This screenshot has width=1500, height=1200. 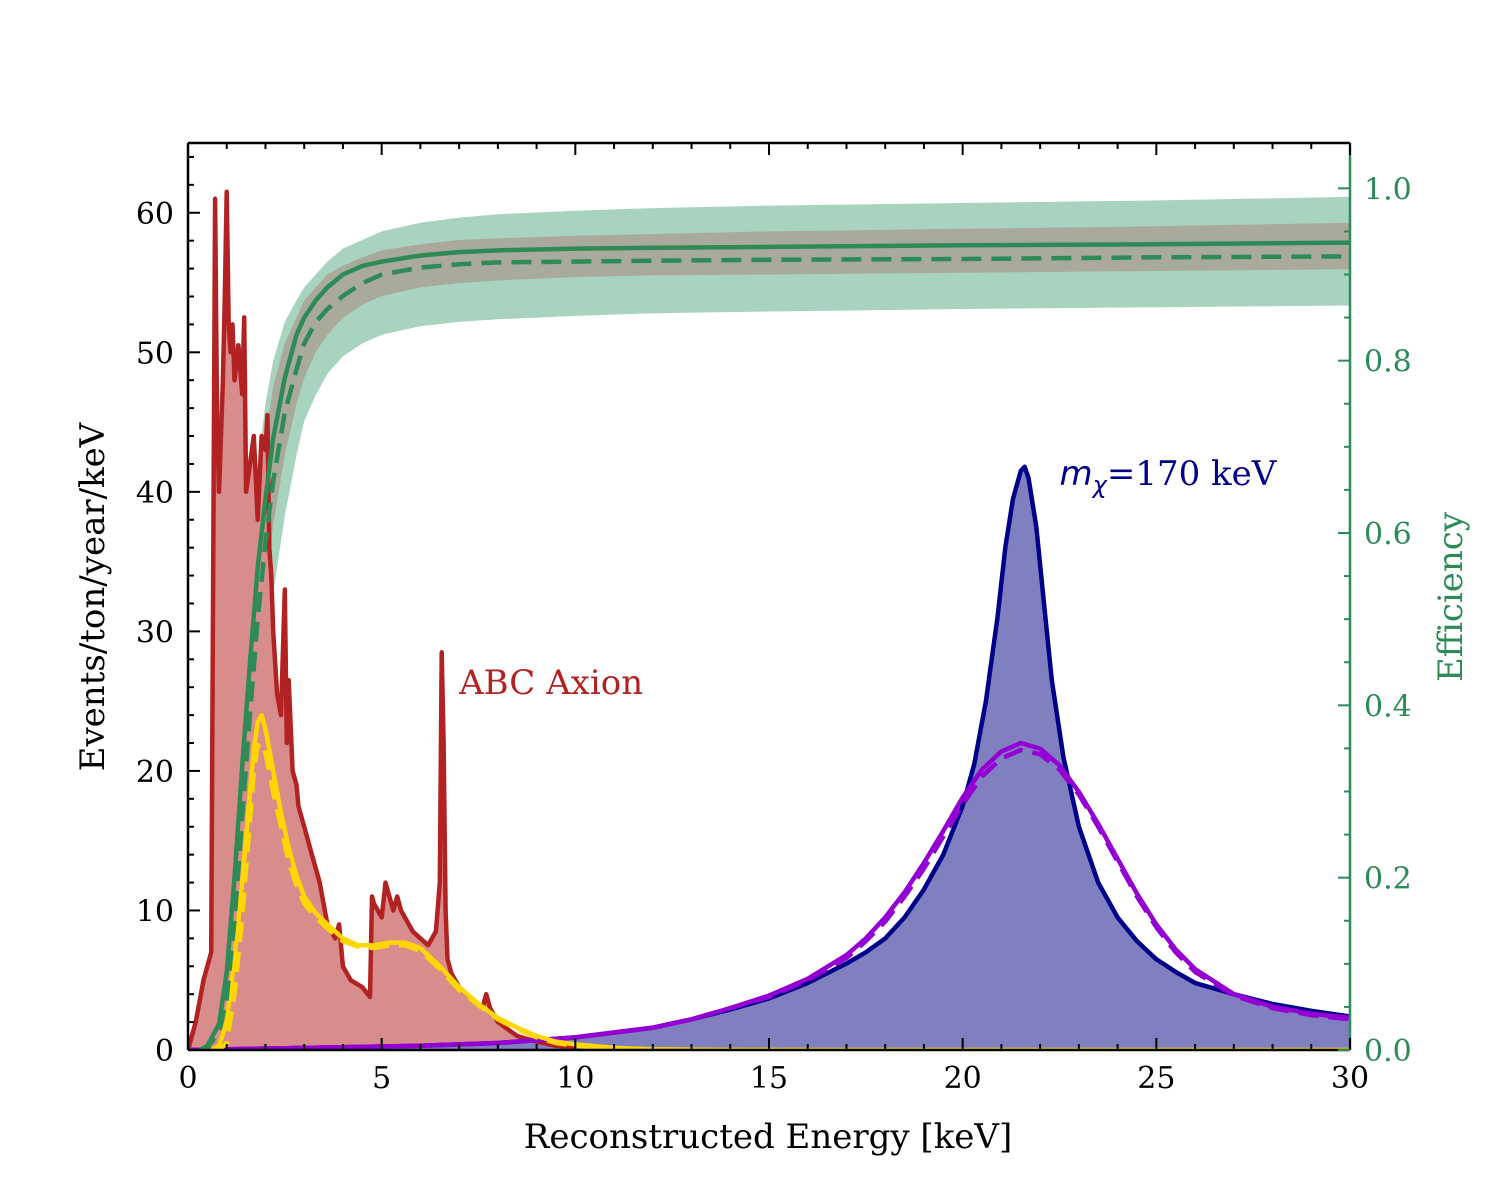 What do you see at coordinates (1156, 1078) in the screenshot?
I see `x-tick-label: 25` at bounding box center [1156, 1078].